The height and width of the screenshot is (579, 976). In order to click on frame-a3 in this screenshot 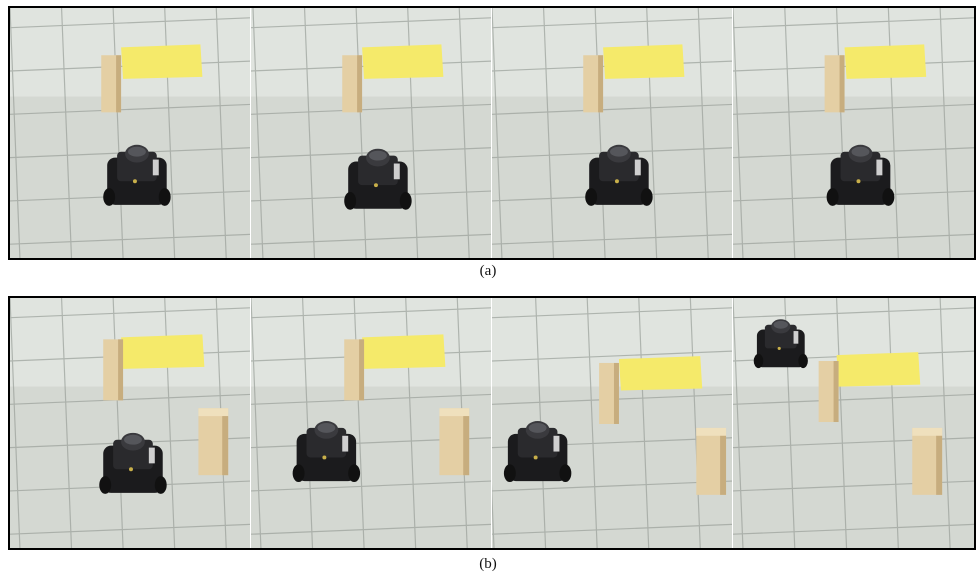, I will do `click(612, 133)`.